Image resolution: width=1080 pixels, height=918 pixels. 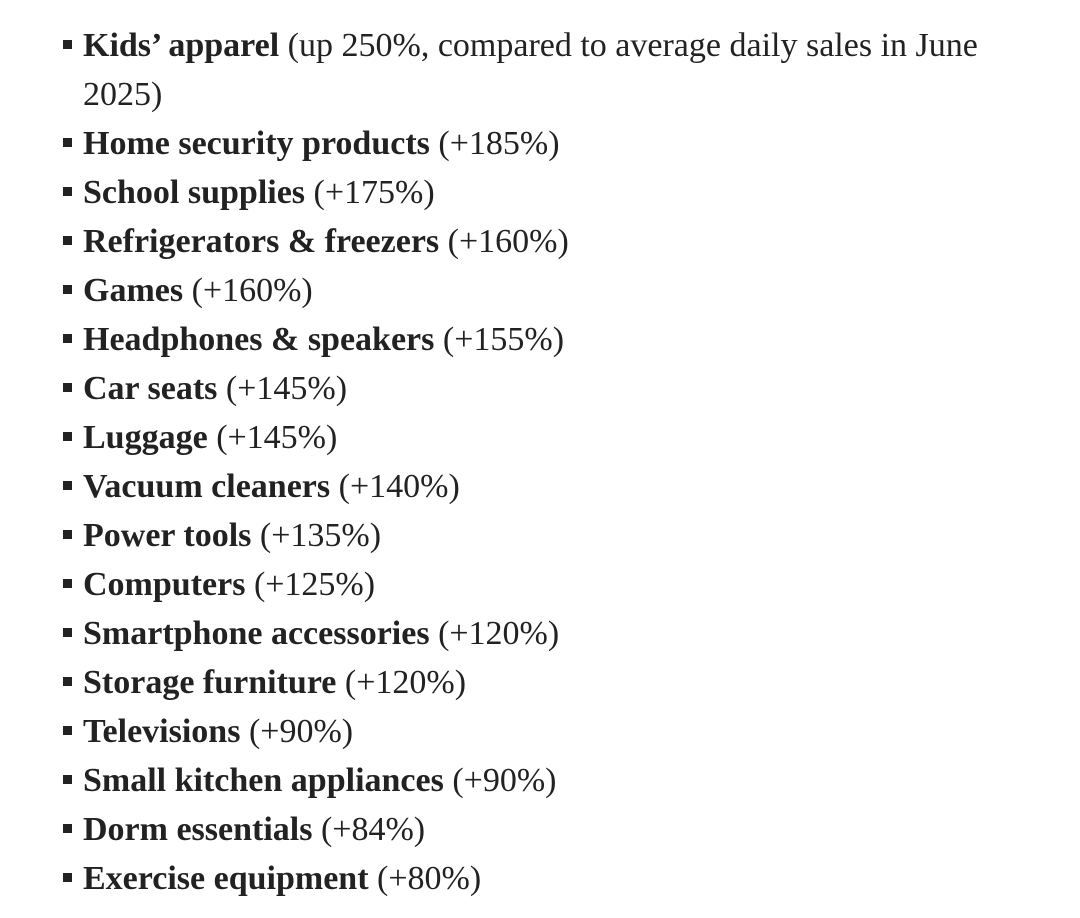 What do you see at coordinates (181, 45) in the screenshot?
I see `item-name: Kids’ apparel` at bounding box center [181, 45].